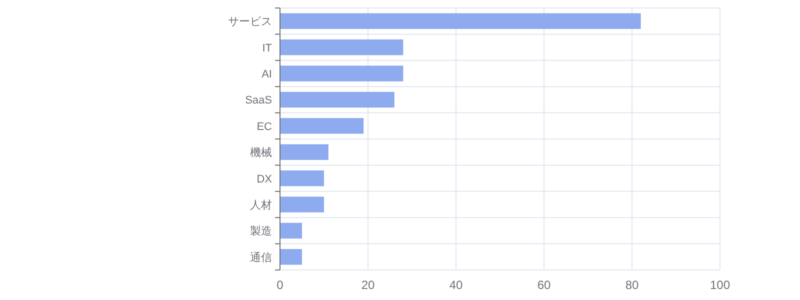 This screenshot has width=800, height=300. I want to click on y-tick-label: AI, so click(267, 74).